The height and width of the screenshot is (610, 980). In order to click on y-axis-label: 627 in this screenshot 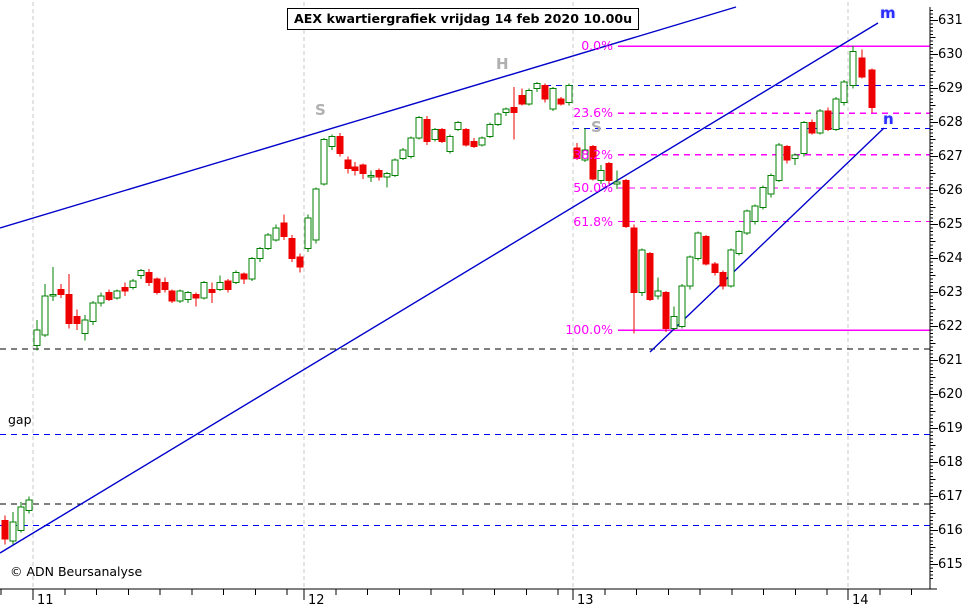, I will do `click(950, 156)`.